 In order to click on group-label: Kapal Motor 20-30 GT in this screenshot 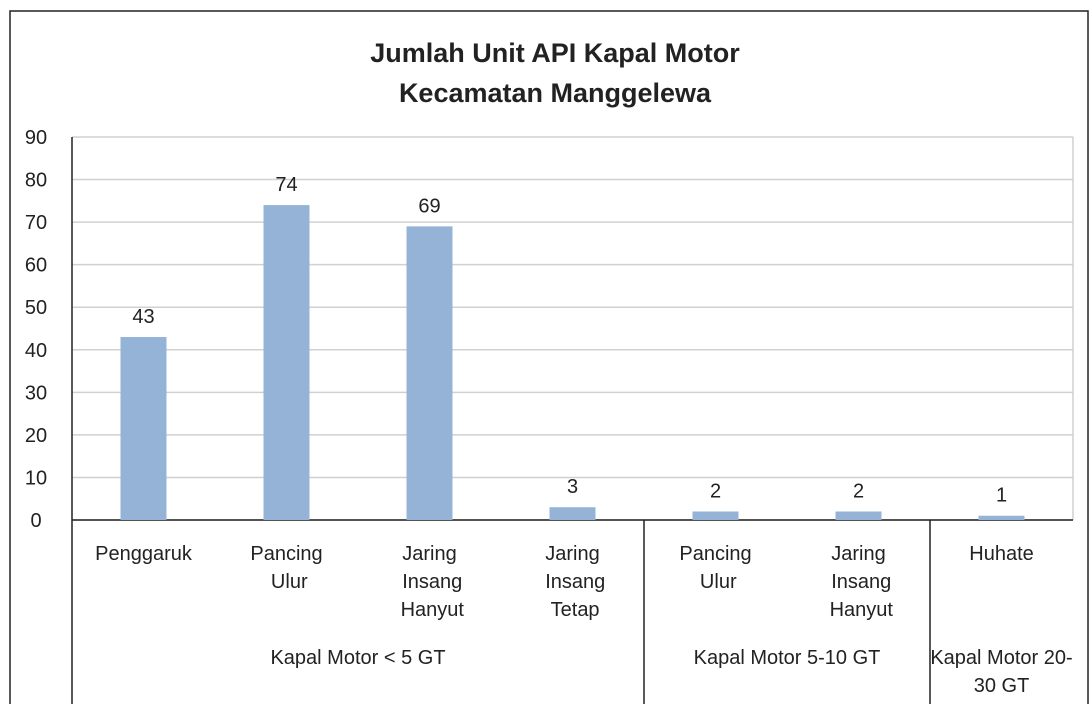, I will do `click(1001, 672)`.